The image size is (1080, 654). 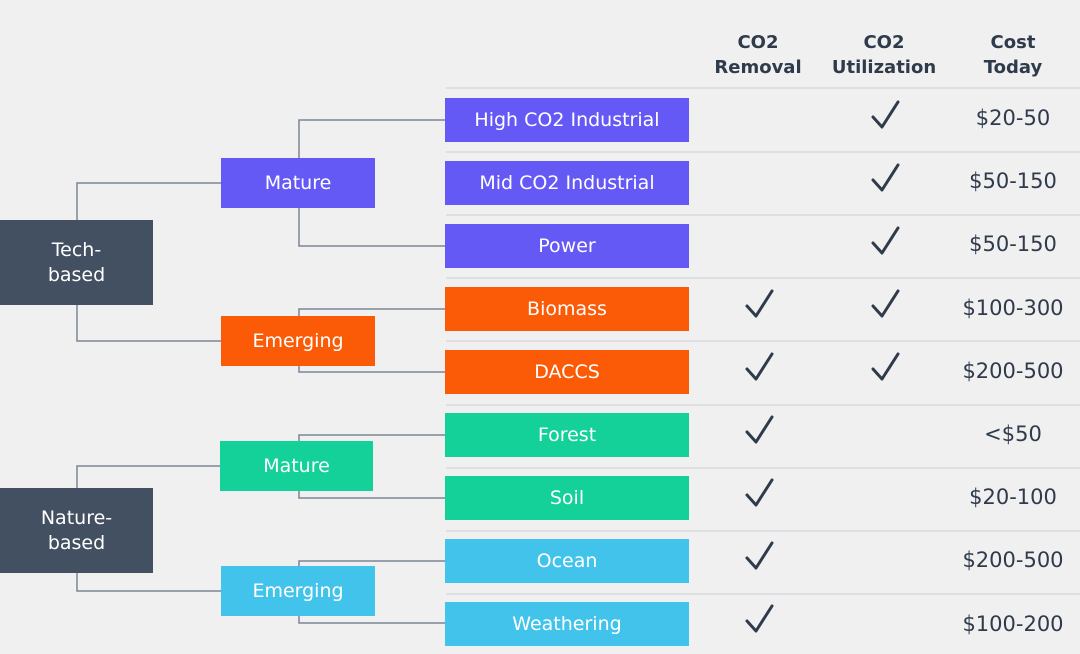 I want to click on cost-value: <$50, so click(x=1013, y=434).